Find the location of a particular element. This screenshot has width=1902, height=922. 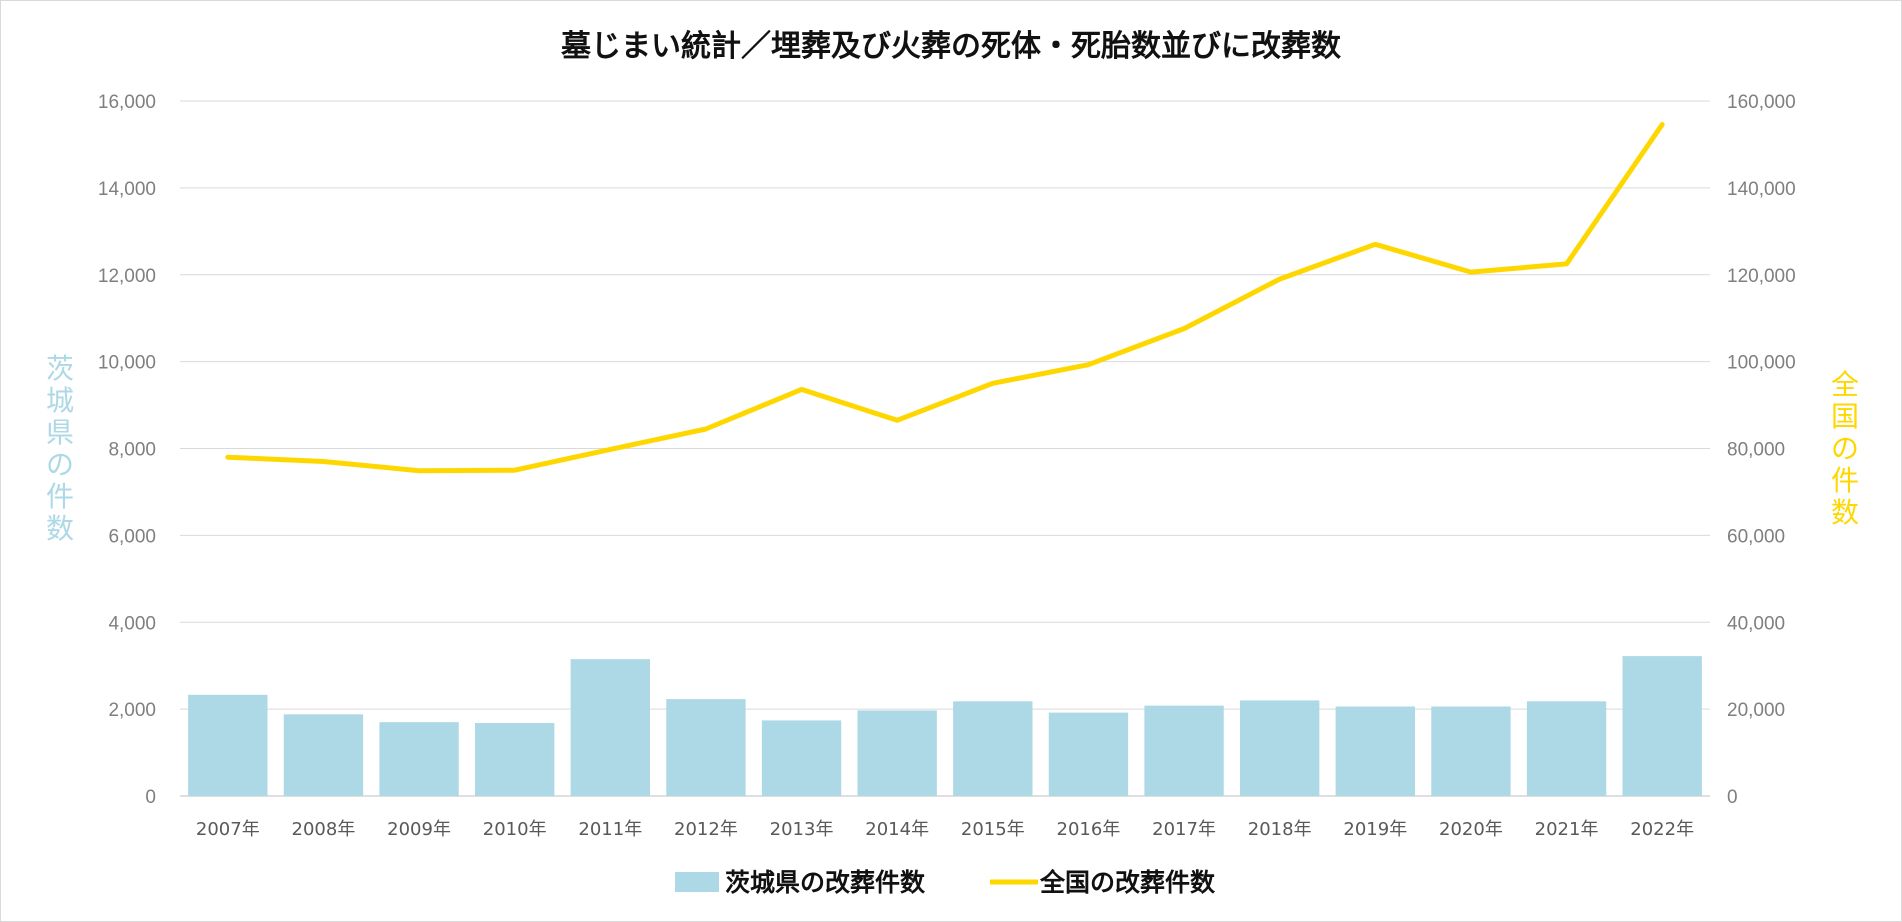

y-left-tick-label: 12,000 is located at coordinates (127, 276).